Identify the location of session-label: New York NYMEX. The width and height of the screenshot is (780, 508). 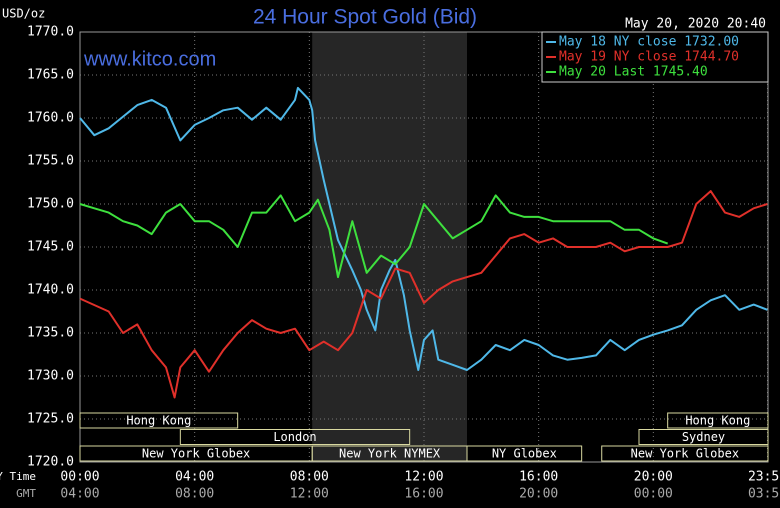
(390, 454).